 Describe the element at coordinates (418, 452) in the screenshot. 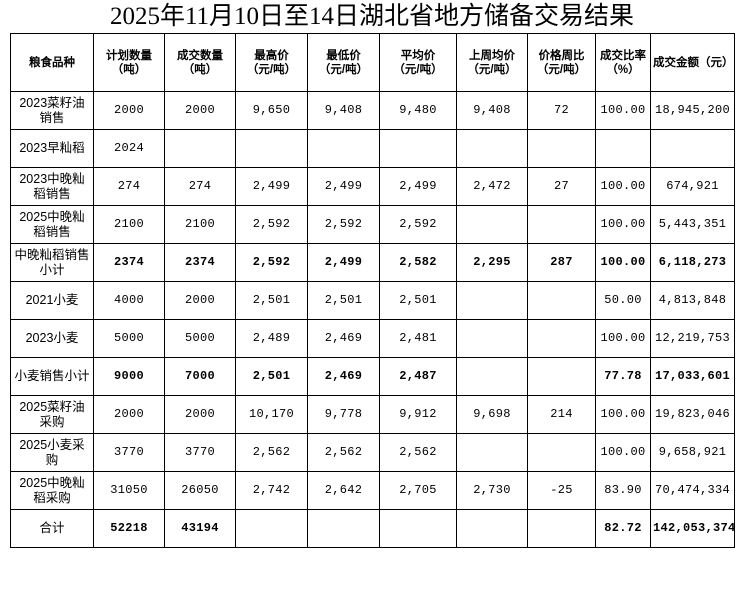

I see `cell-avg: 2,562` at that location.